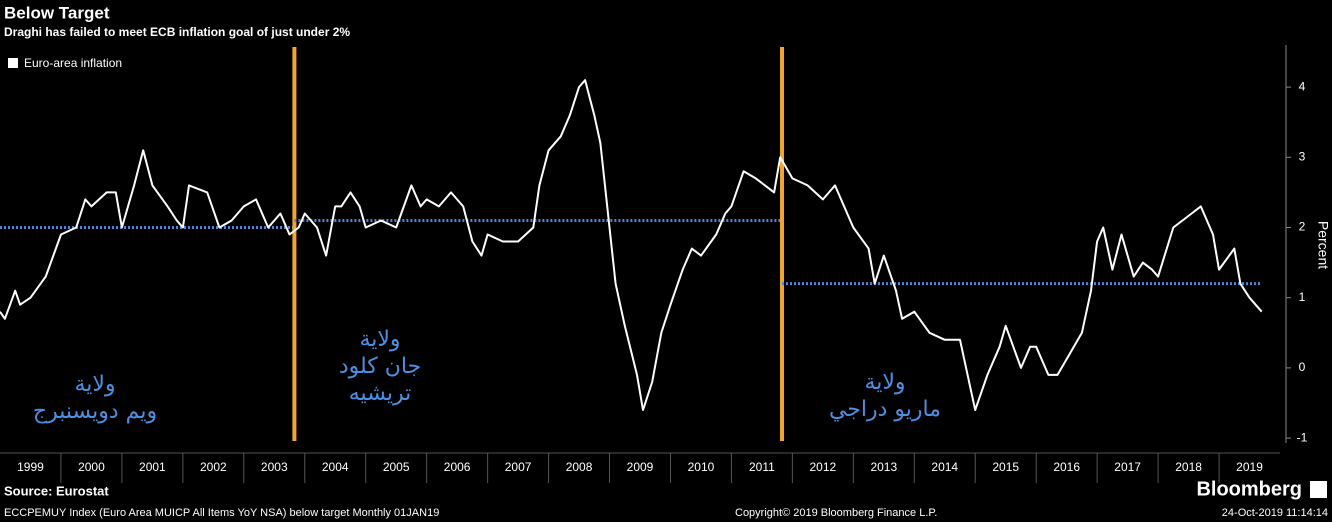 This screenshot has height=522, width=1332. Describe the element at coordinates (1066, 467) in the screenshot. I see `x-tick-label: 2016` at that location.